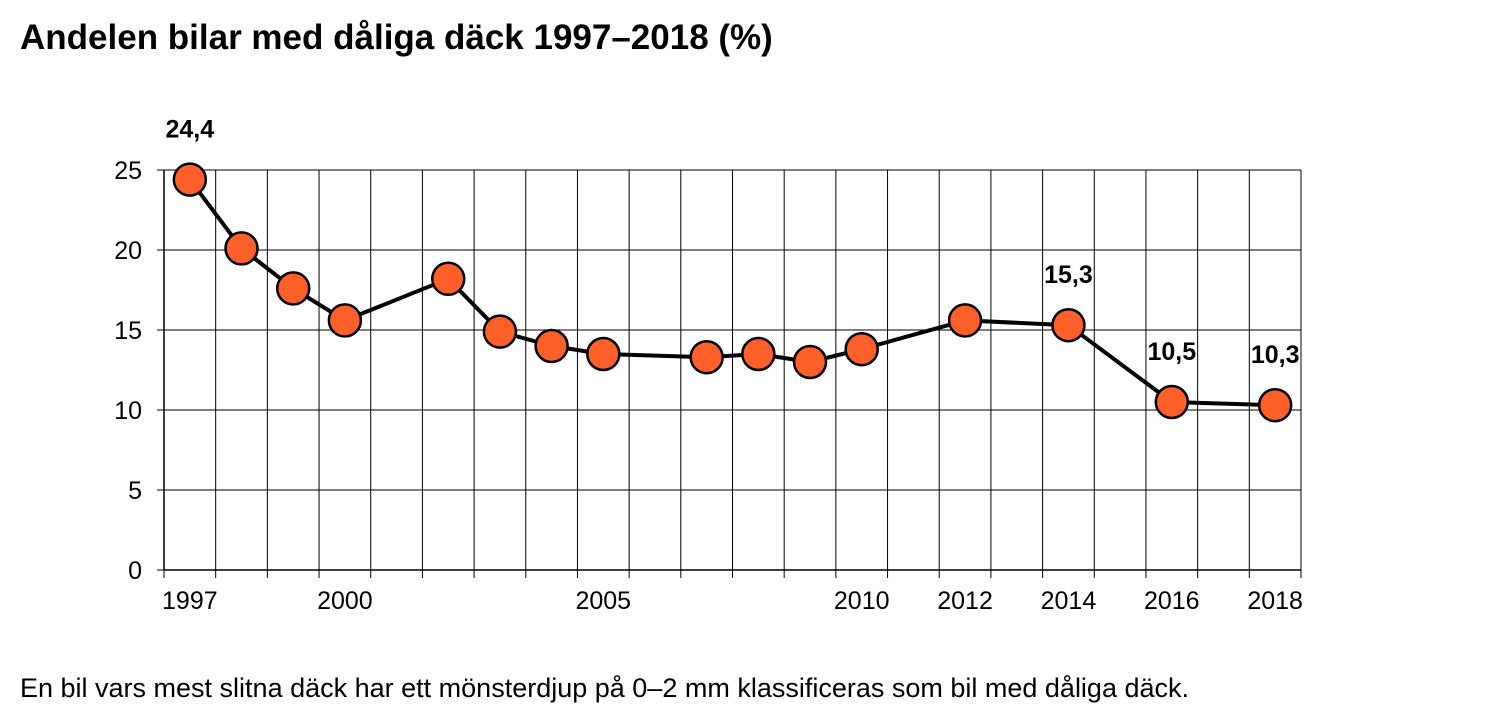  Describe the element at coordinates (706, 357) in the screenshot. I see `data-point-2007` at that location.